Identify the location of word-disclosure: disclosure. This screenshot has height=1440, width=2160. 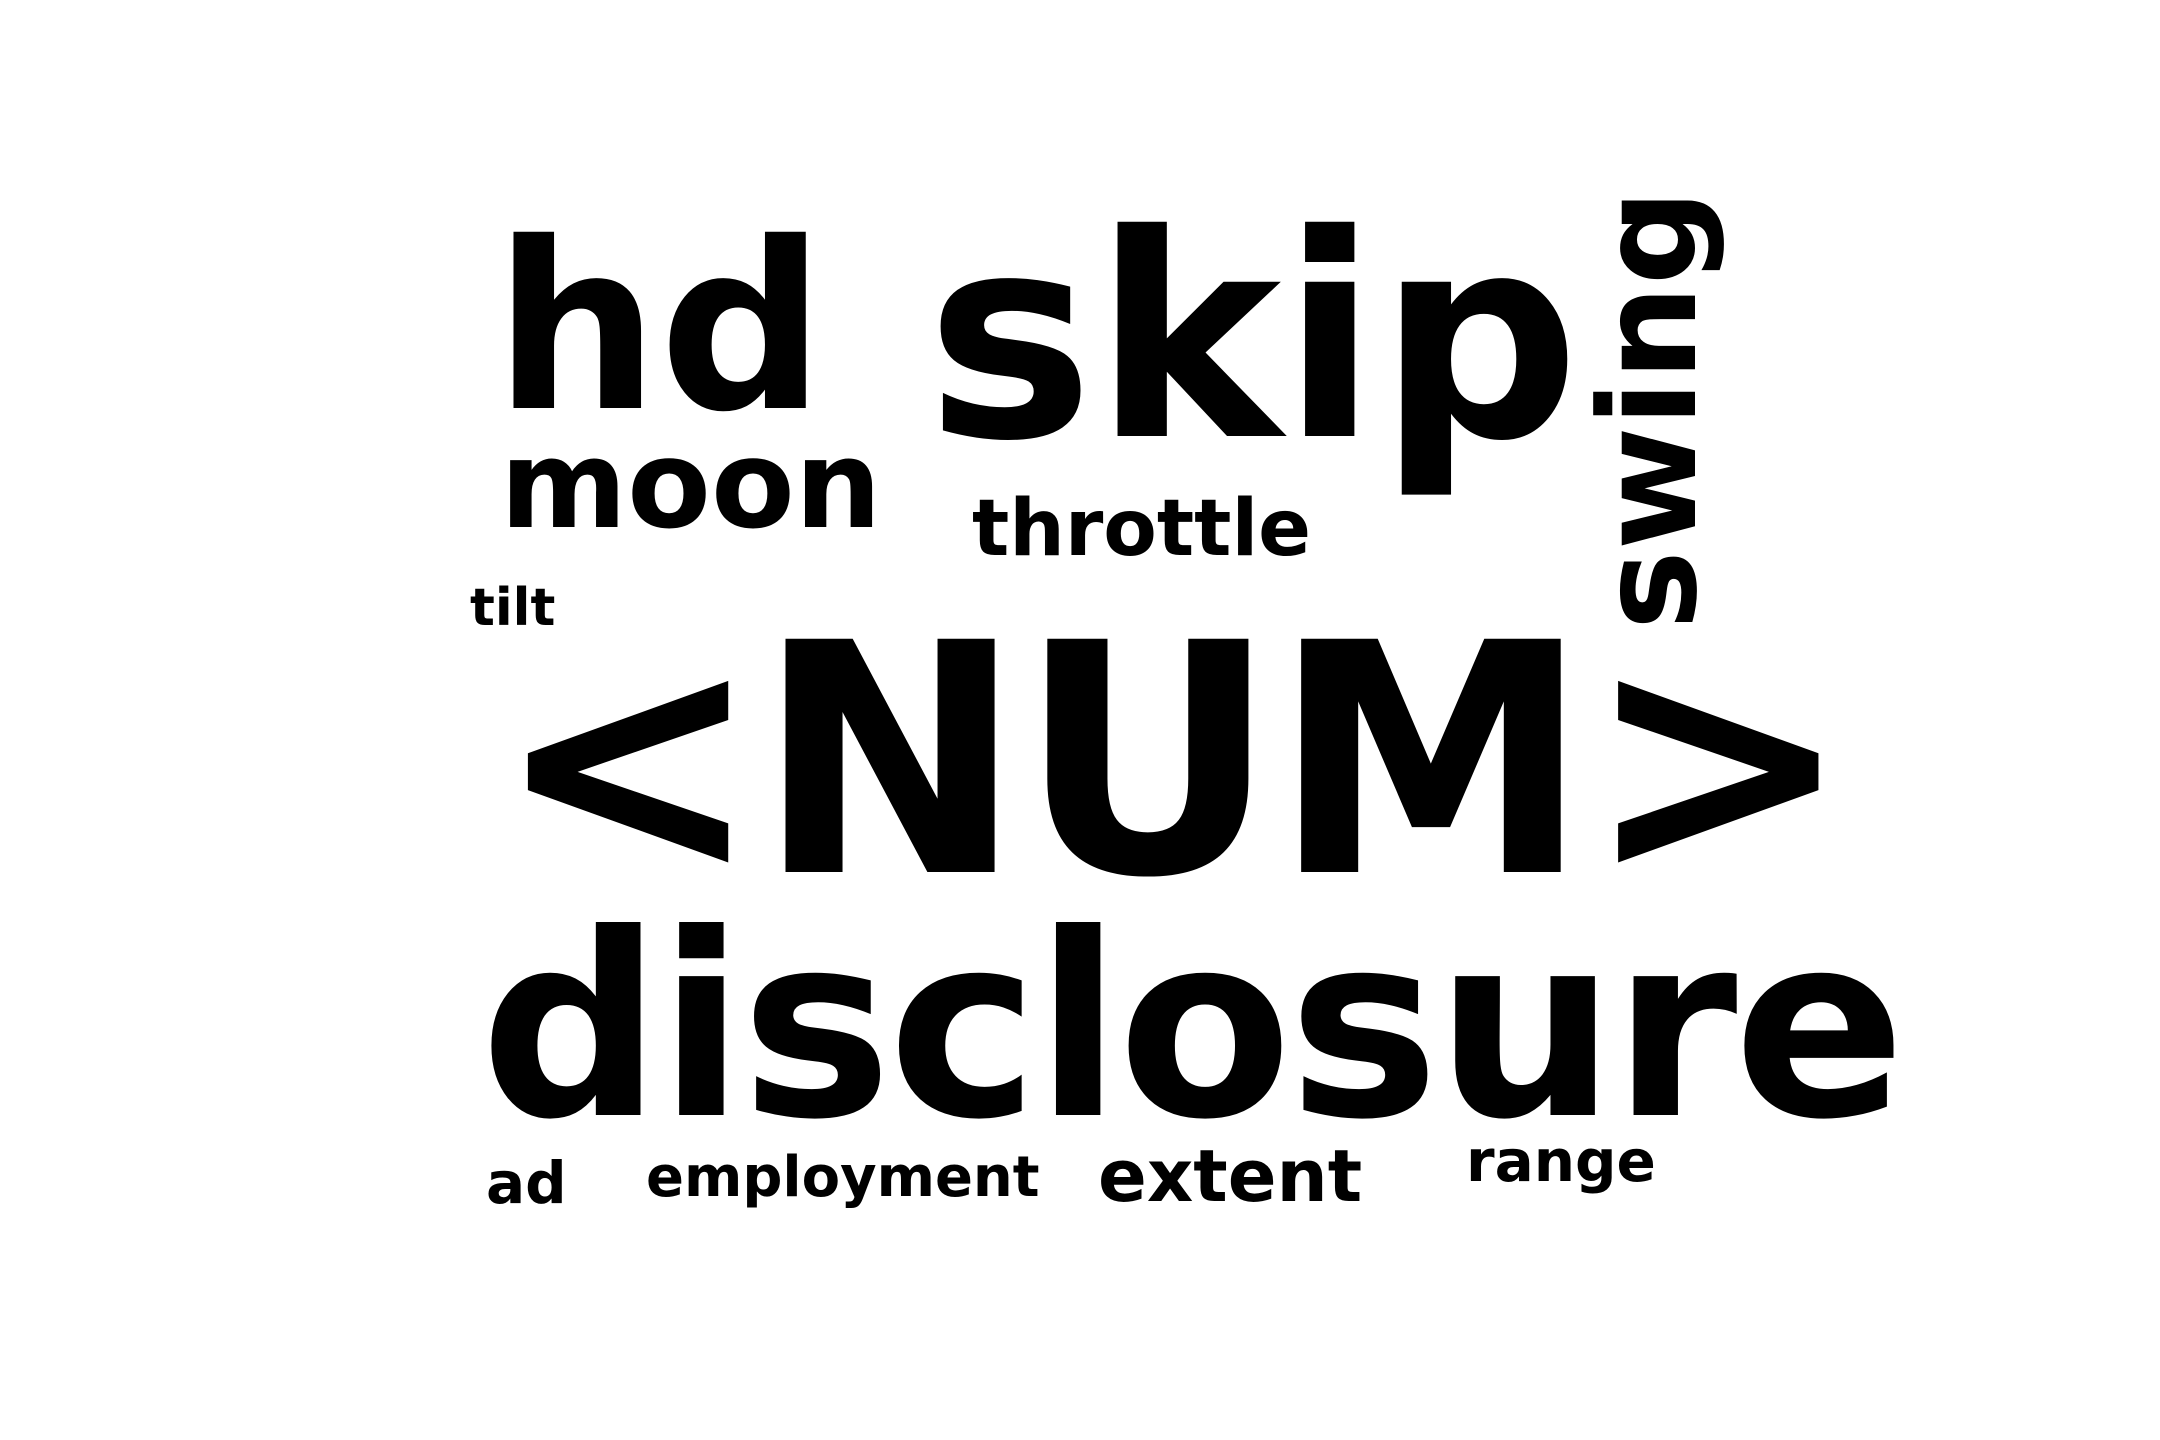
(1193, 1027).